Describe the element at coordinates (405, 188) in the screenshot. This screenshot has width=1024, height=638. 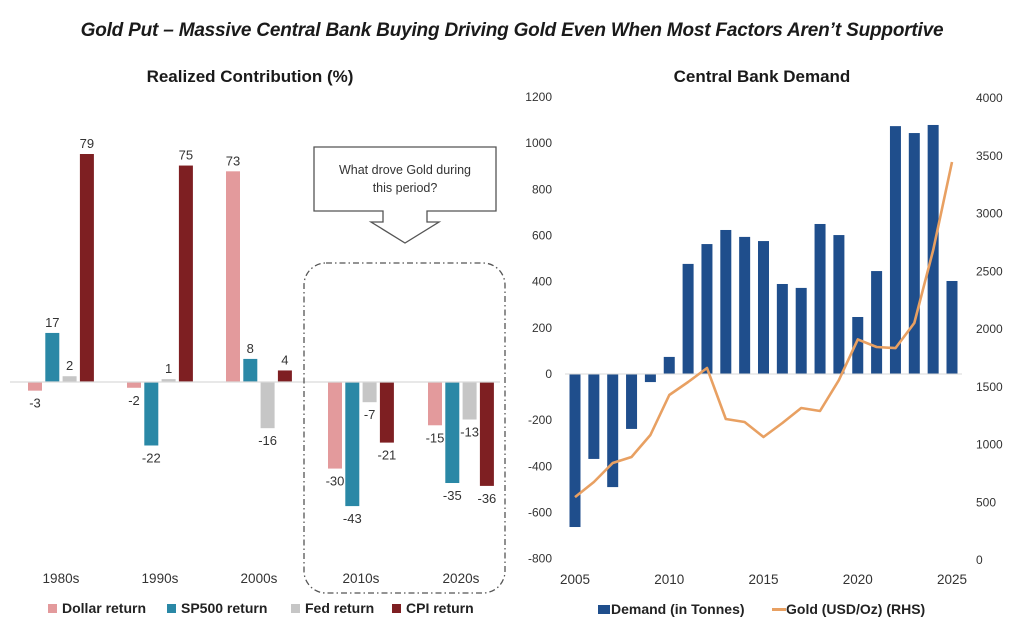
I see `callout-text-line-2: this period?` at that location.